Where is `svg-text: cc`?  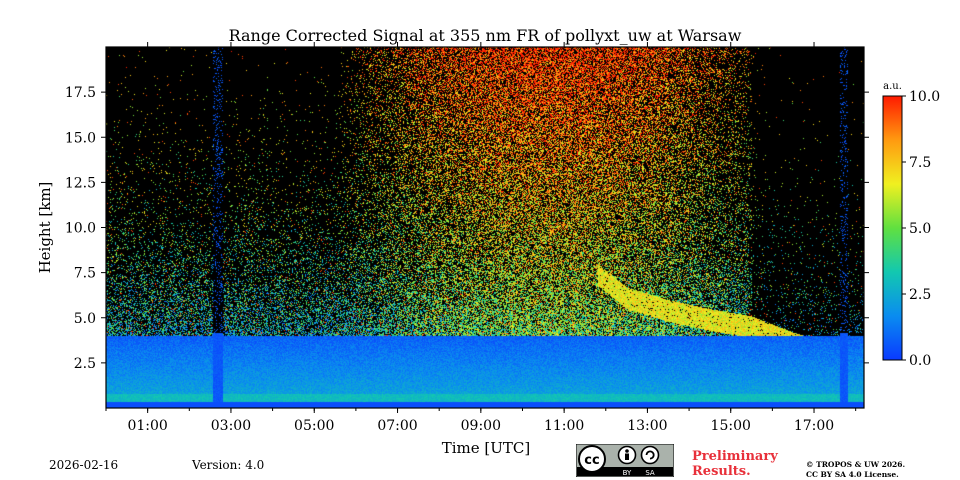
svg-text: cc is located at coordinates (591, 460).